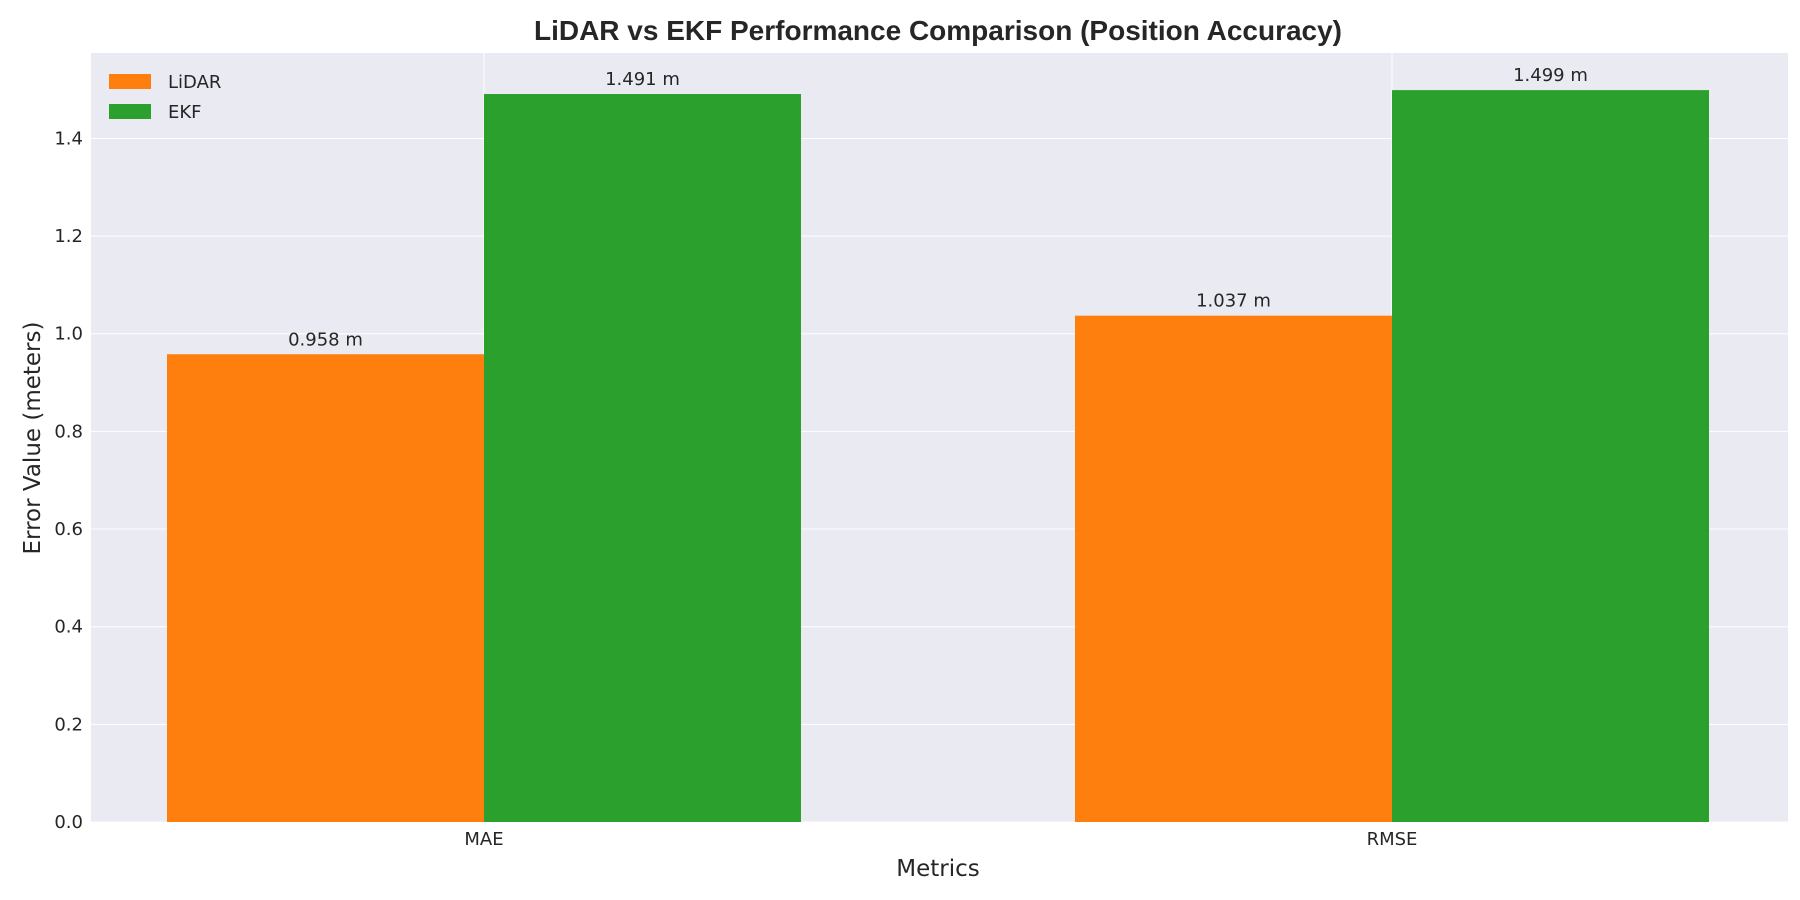 This screenshot has height=900, width=1800. Describe the element at coordinates (130, 81) in the screenshot. I see `legend-swatch-lidar` at that location.